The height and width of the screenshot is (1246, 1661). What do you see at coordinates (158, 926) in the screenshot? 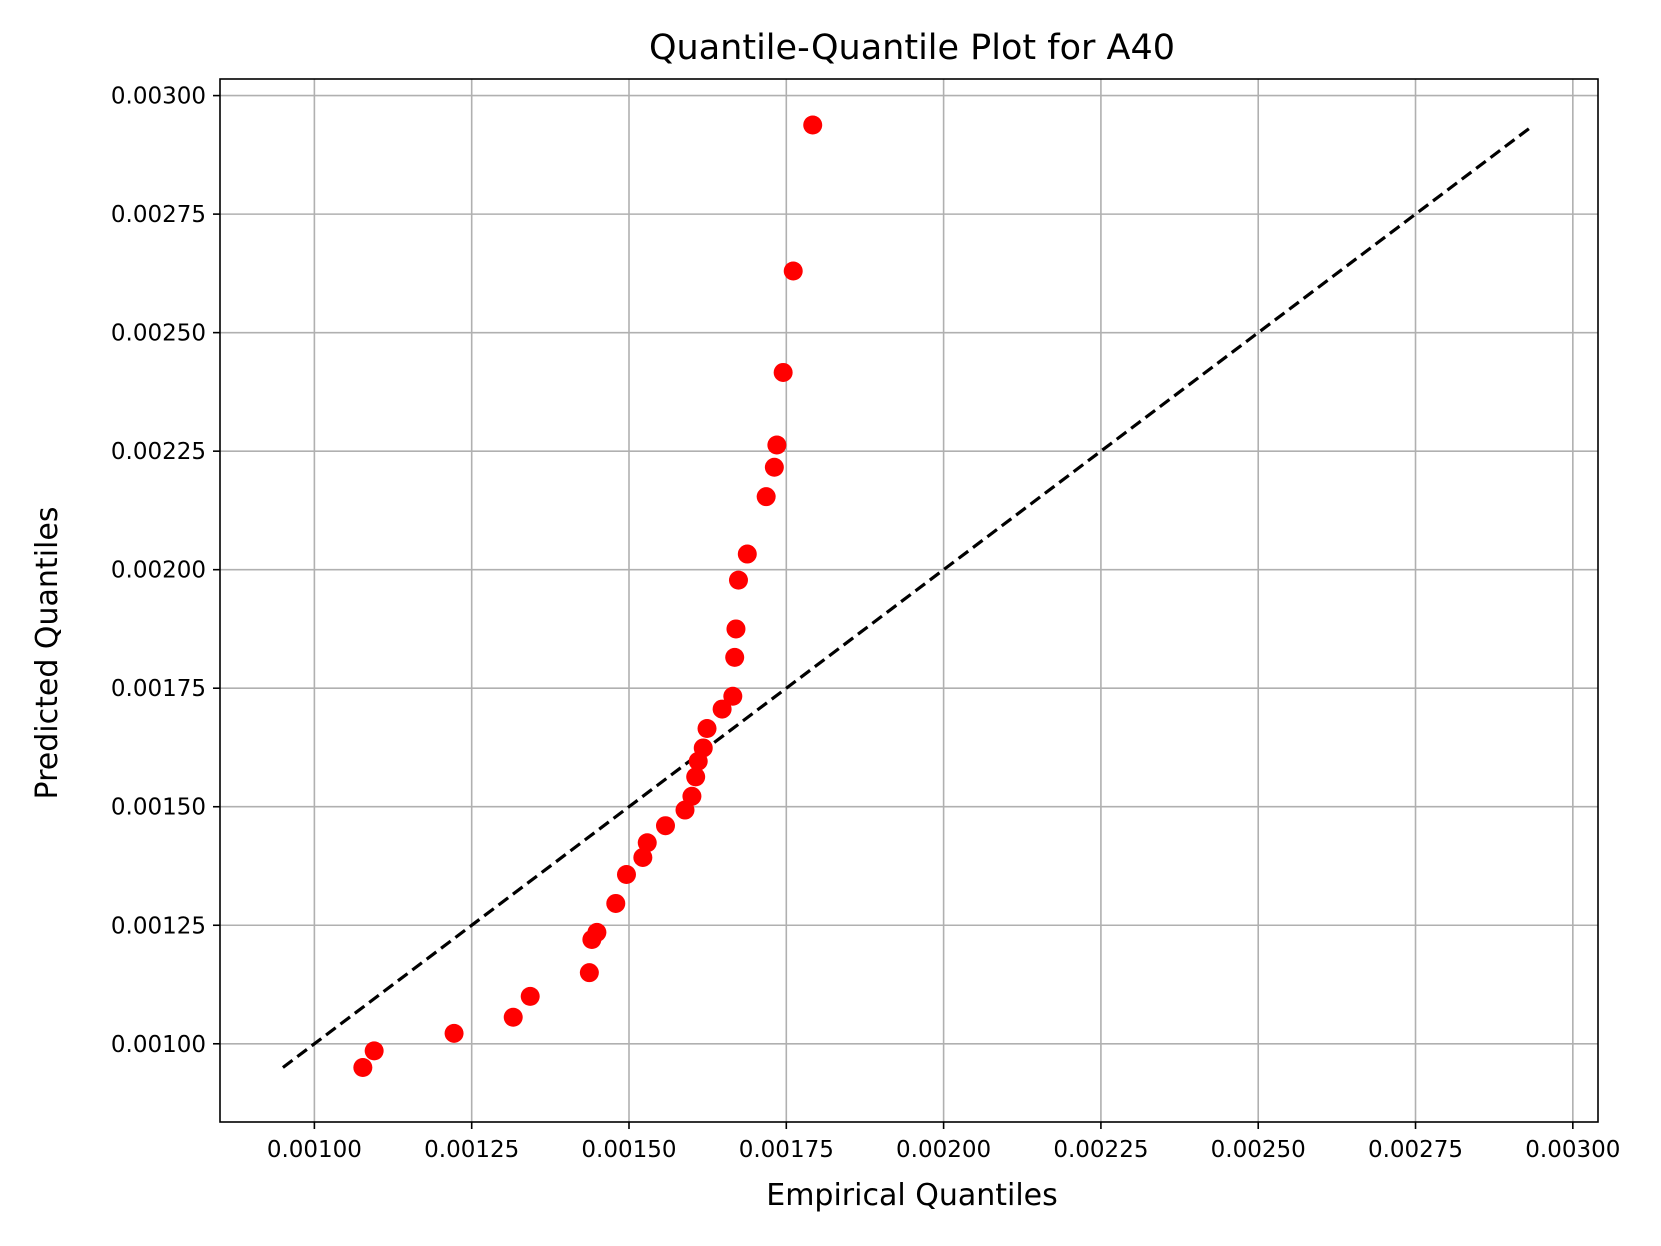
I see `y-tick-label: 0.00125` at bounding box center [158, 926].